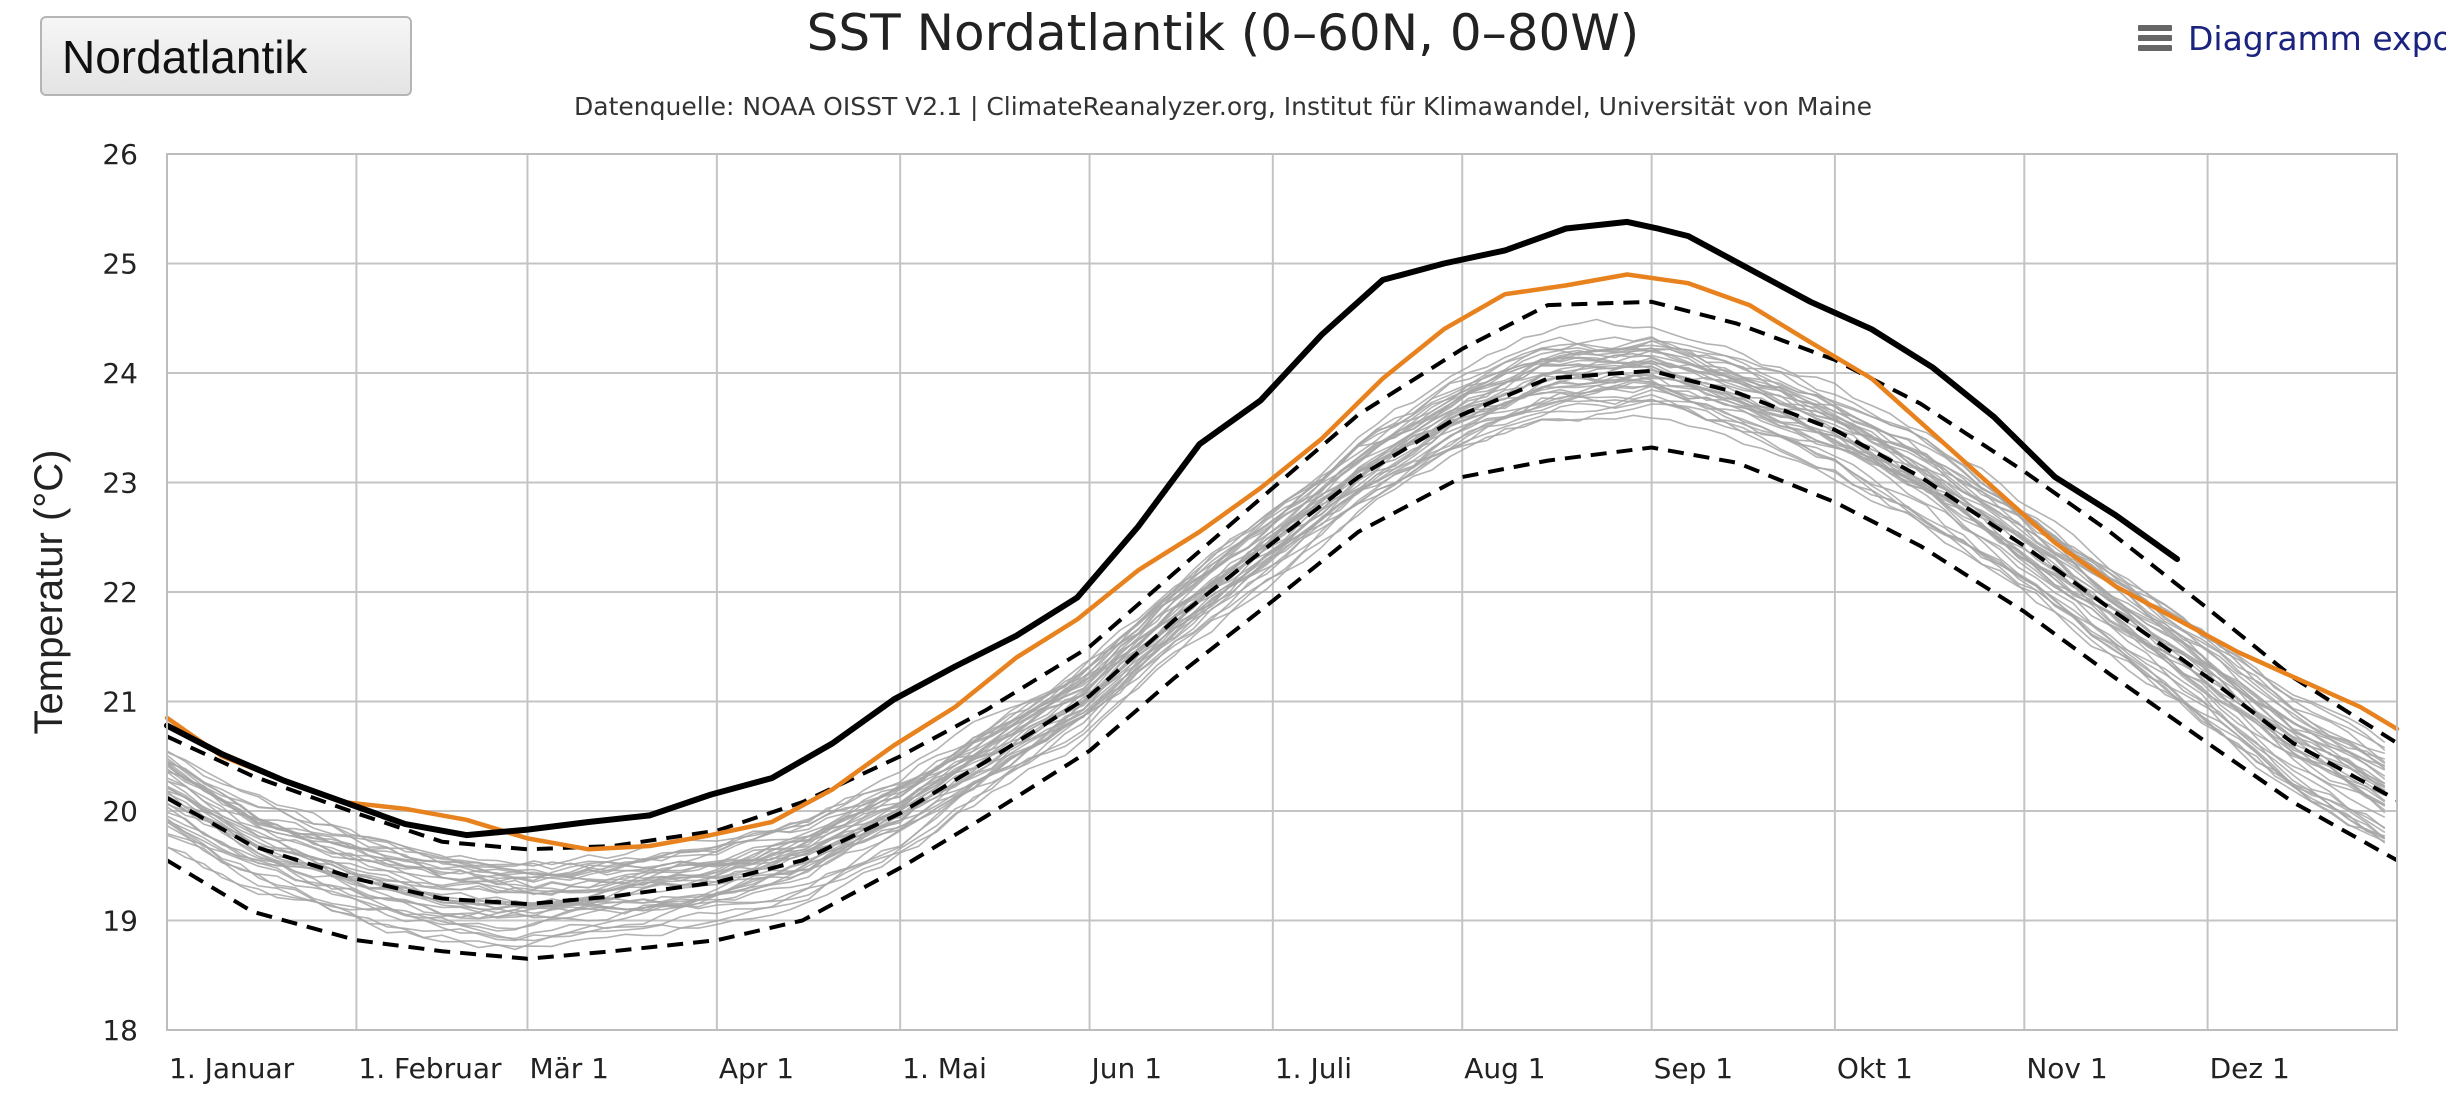  Describe the element at coordinates (944, 1068) in the screenshot. I see `x-tick-label: 1. Mai` at that location.